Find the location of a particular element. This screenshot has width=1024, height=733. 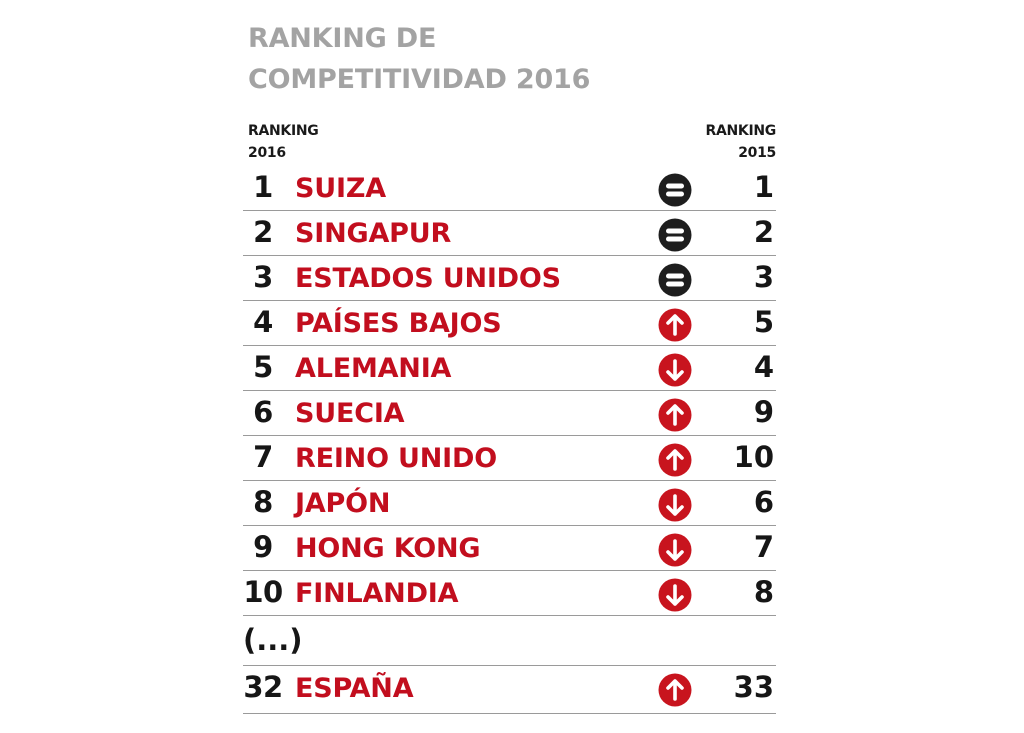

rank-2016: 4 is located at coordinates (263, 322).